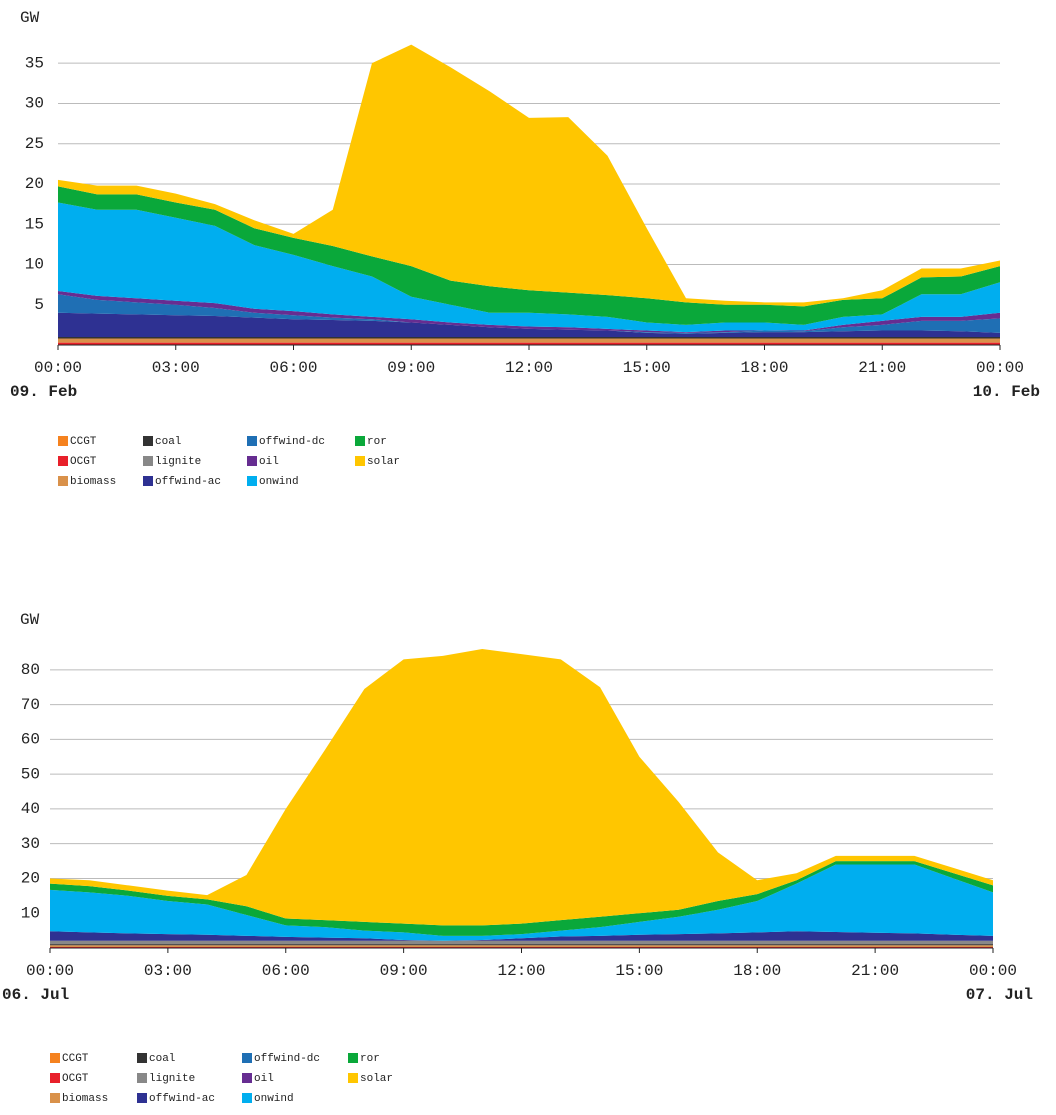 The image size is (1056, 1115). Describe the element at coordinates (30, 774) in the screenshot. I see `y-tick-label: 50` at that location.